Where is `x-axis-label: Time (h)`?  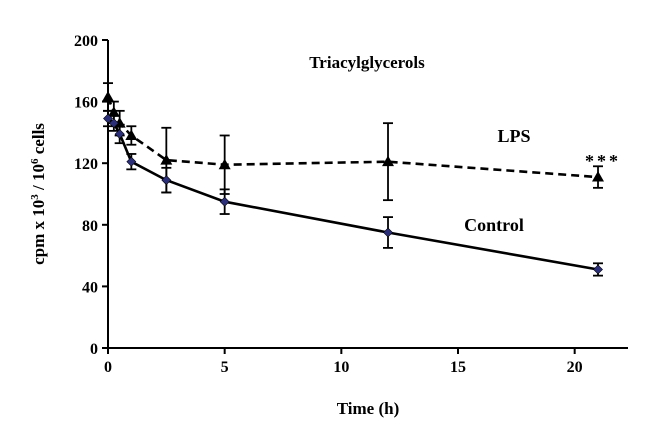 x-axis-label: Time (h) is located at coordinates (368, 408).